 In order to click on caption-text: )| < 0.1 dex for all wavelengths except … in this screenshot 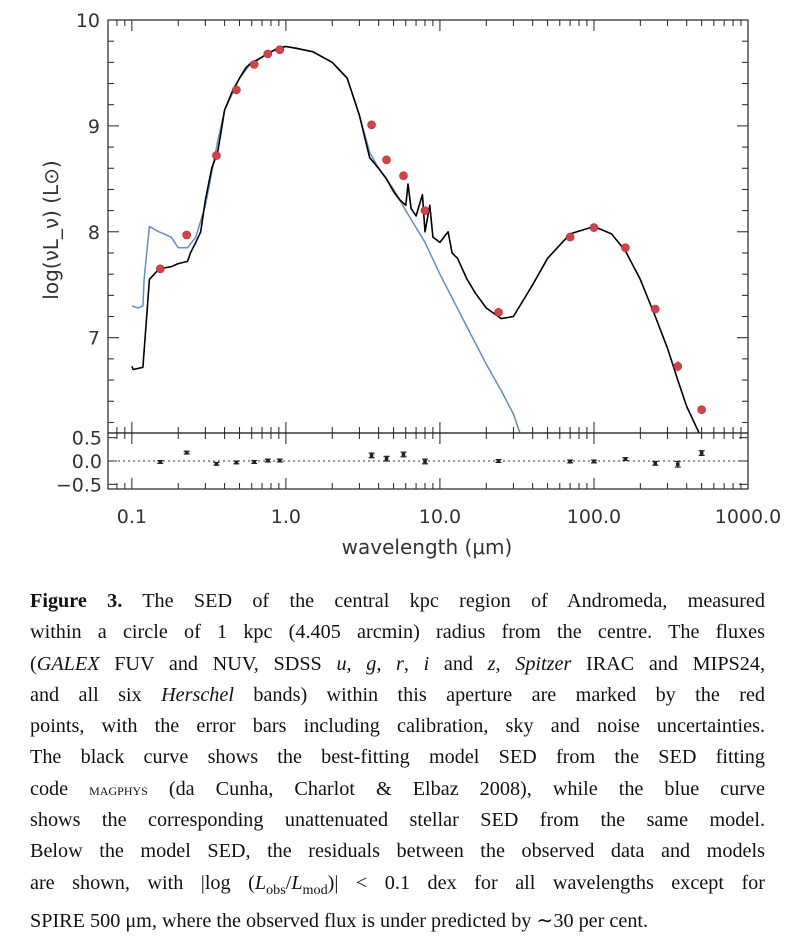, I will do `click(546, 882)`.